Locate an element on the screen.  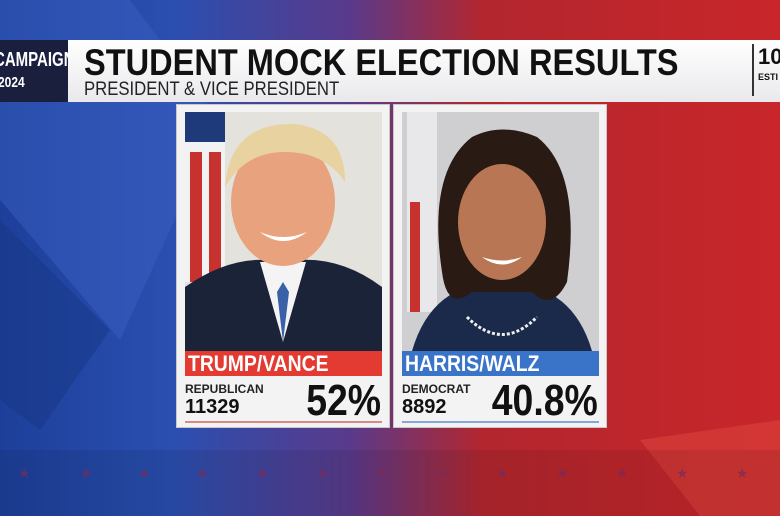
candidate-name-bar: TRUMP/VANCE is located at coordinates (283, 363).